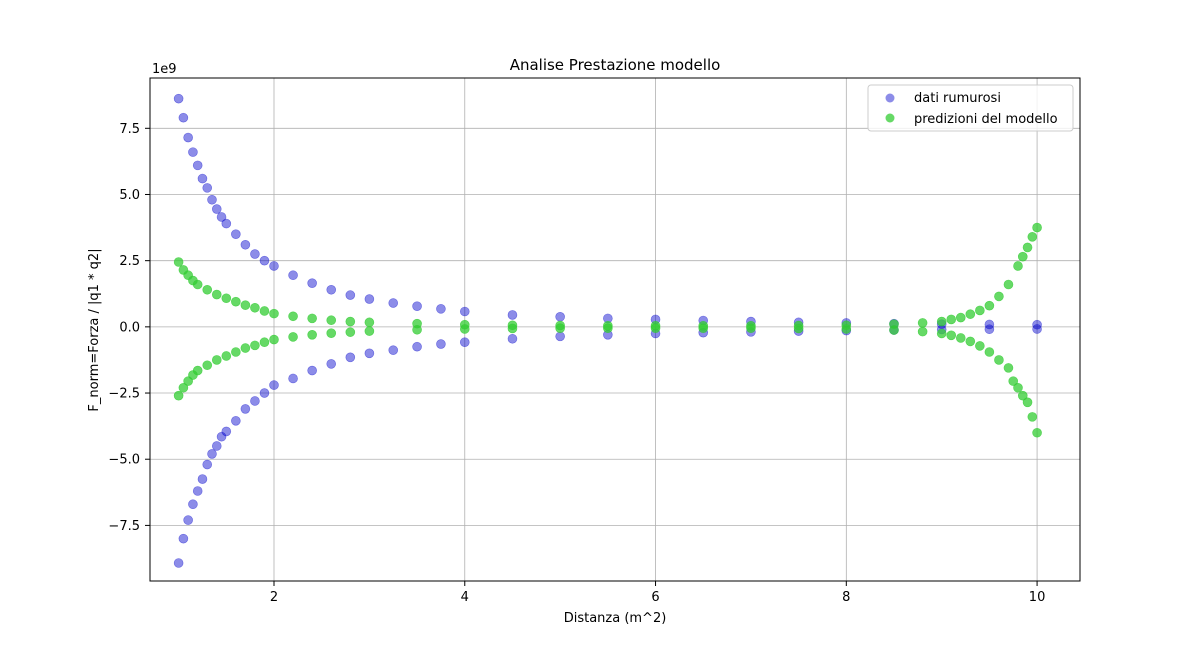 This screenshot has height=653, width=1200. I want to click on x-tick-label: 8, so click(846, 597).